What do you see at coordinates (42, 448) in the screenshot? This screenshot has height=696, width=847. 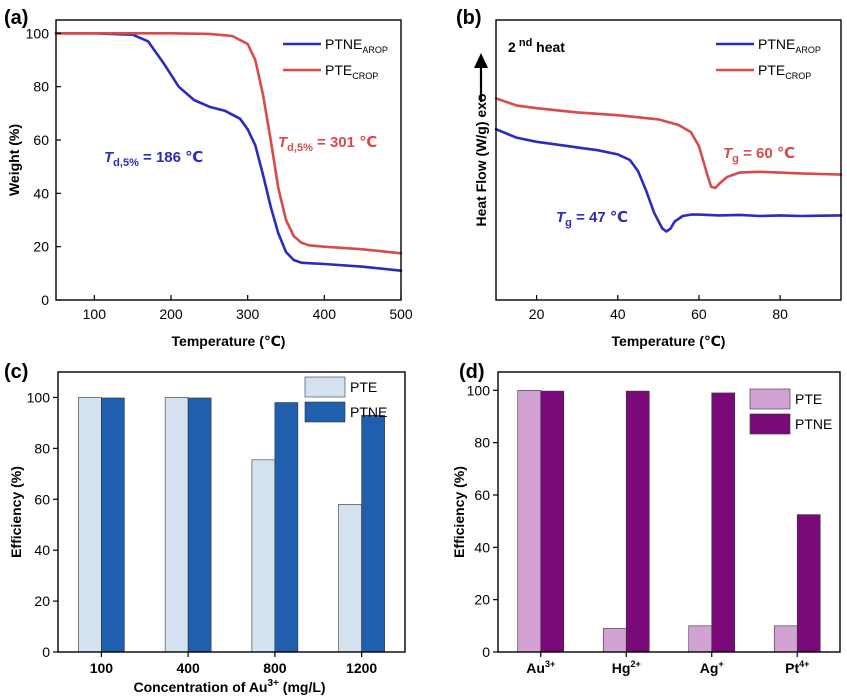 I see `y-tick-label: 80` at bounding box center [42, 448].